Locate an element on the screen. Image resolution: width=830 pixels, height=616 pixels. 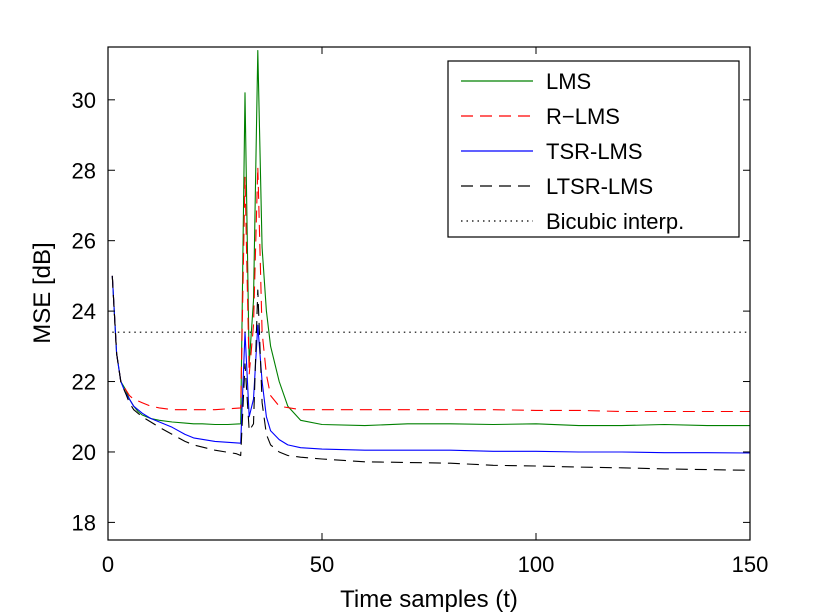
legend-box is located at coordinates (593, 149).